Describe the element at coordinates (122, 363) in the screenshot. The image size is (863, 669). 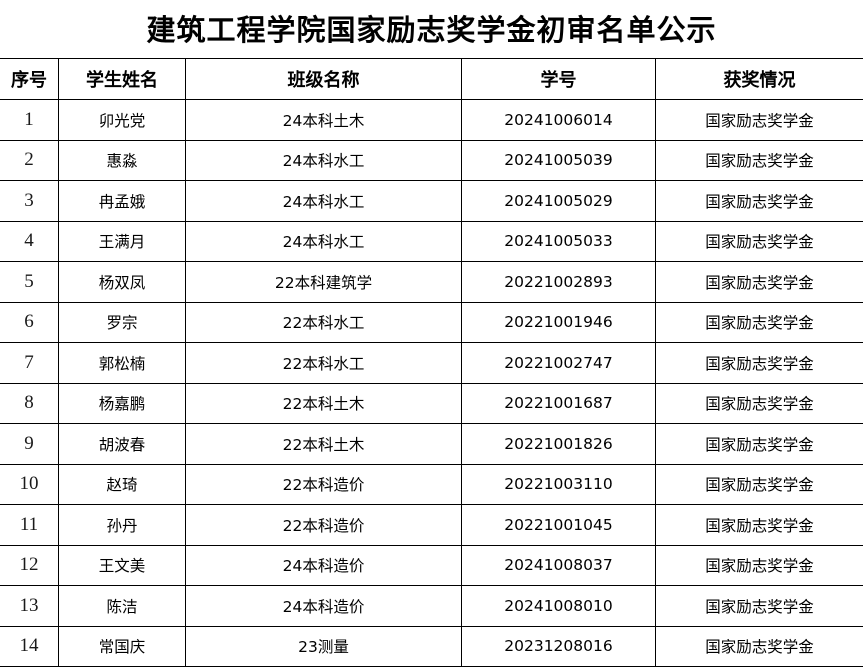
I see `cell-name: 郭松楠` at that location.